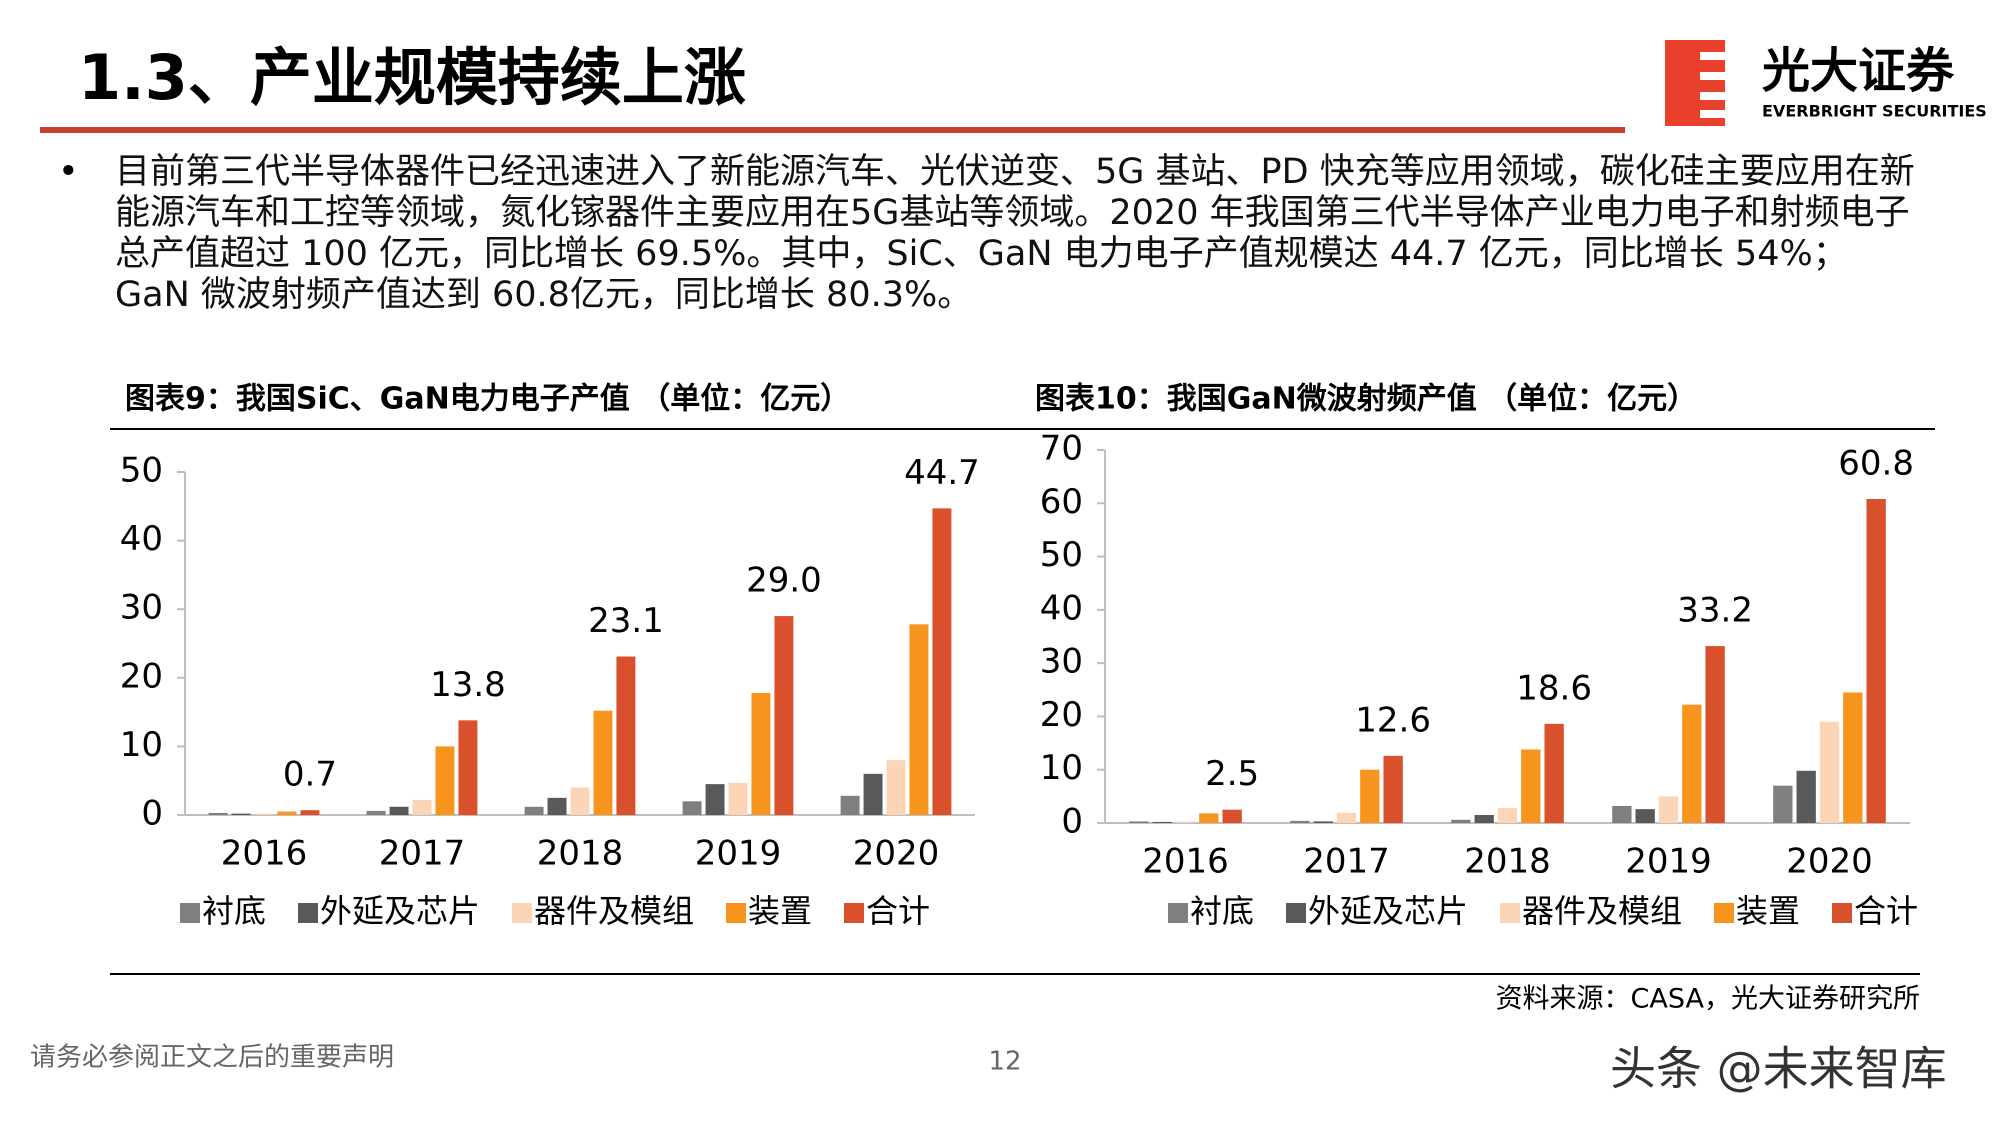  I want to click on logo-name: 光大证券, so click(1858, 71).